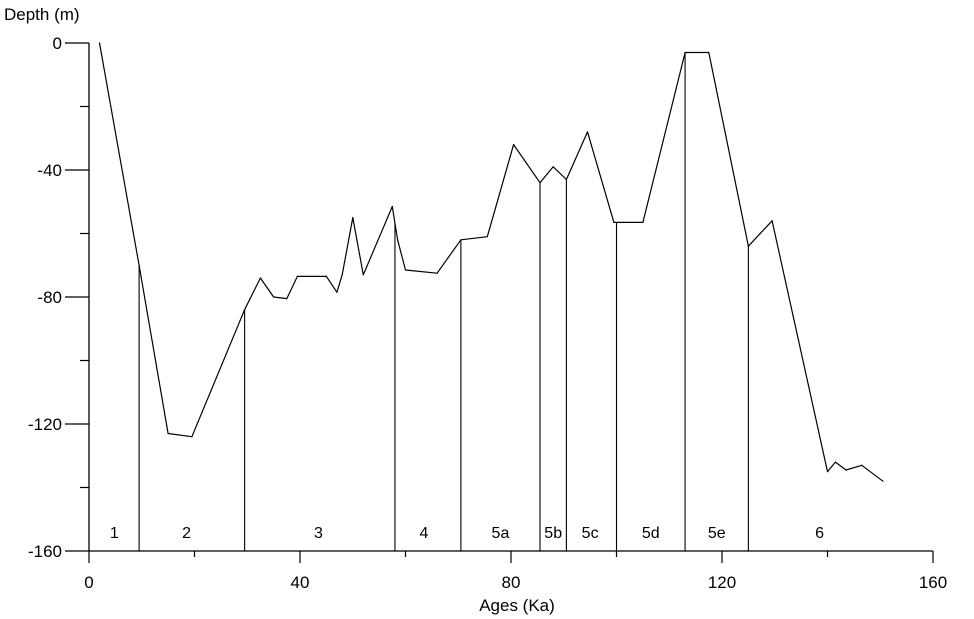  Describe the element at coordinates (45, 424) in the screenshot. I see `y-tick-label: -120` at that location.